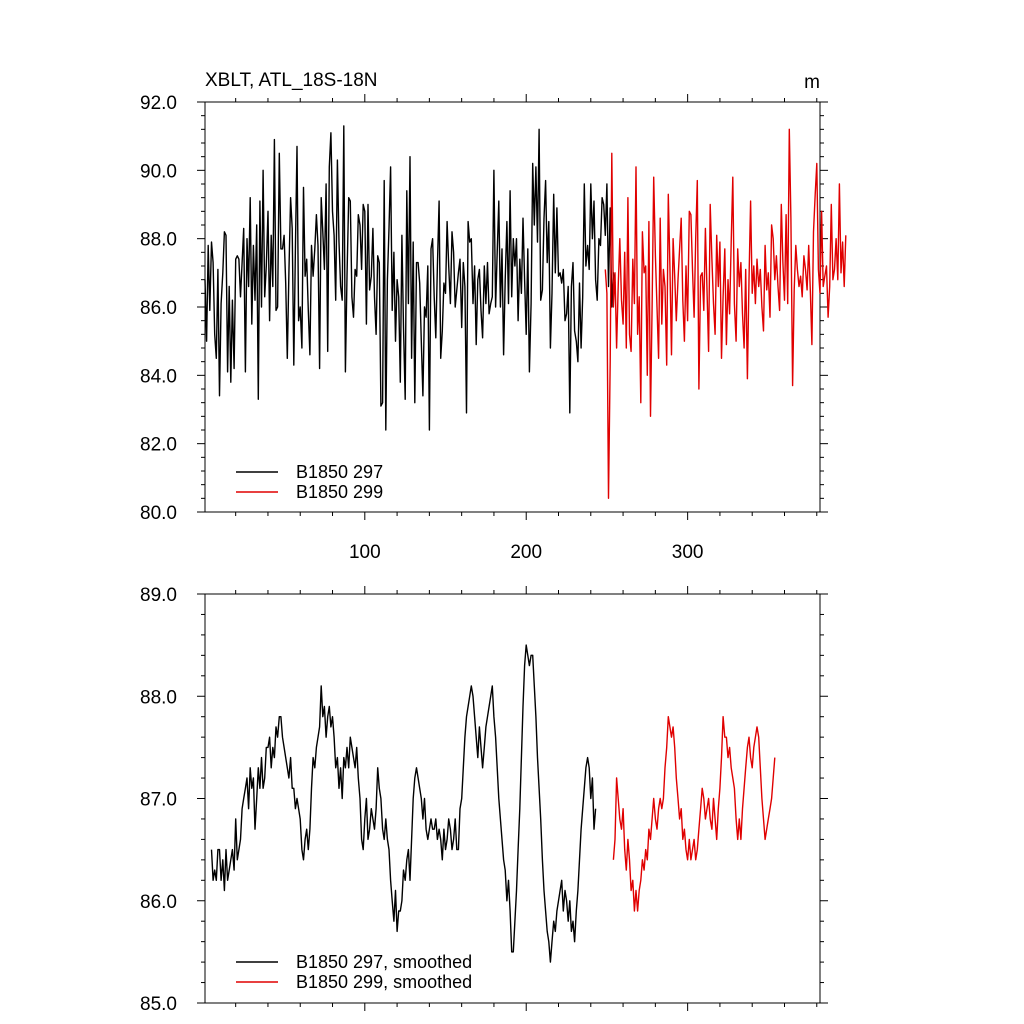  What do you see at coordinates (158, 595) in the screenshot?
I see `y-tick-label: 89.0` at bounding box center [158, 595].